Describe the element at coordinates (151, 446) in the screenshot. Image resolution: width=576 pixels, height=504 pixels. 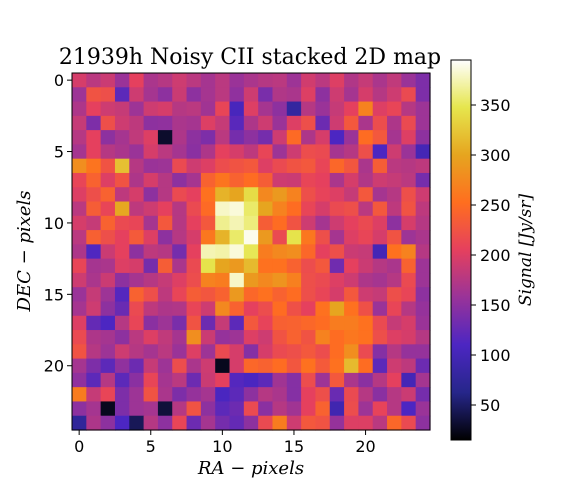
I see `x-tick-label: 5` at that location.